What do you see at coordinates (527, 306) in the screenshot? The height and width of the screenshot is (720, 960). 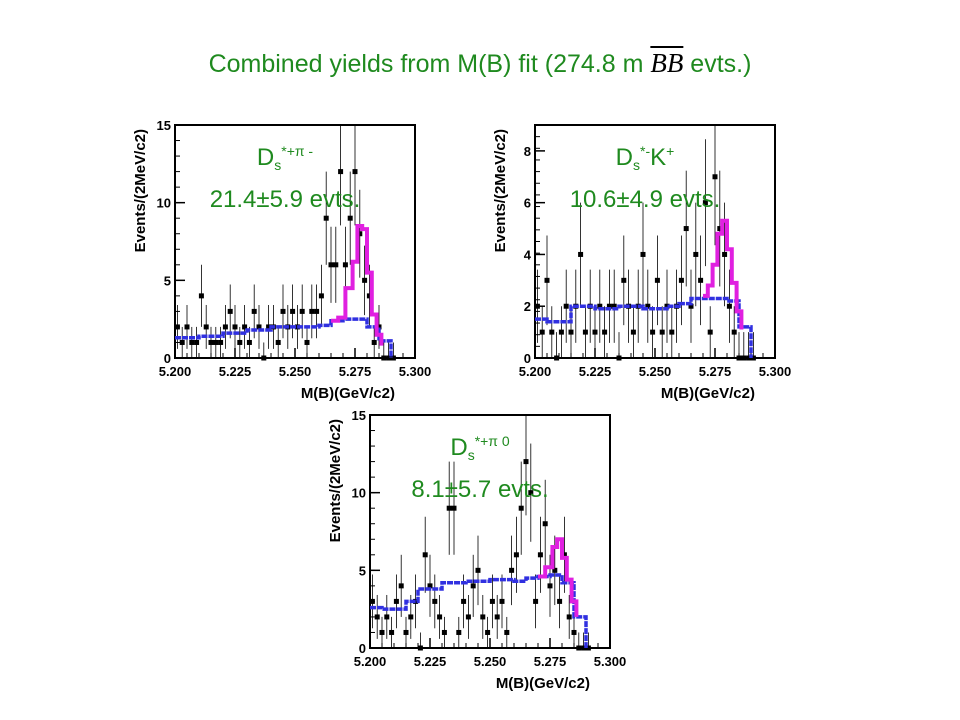 I see `y-tick-label: 2` at bounding box center [527, 306].